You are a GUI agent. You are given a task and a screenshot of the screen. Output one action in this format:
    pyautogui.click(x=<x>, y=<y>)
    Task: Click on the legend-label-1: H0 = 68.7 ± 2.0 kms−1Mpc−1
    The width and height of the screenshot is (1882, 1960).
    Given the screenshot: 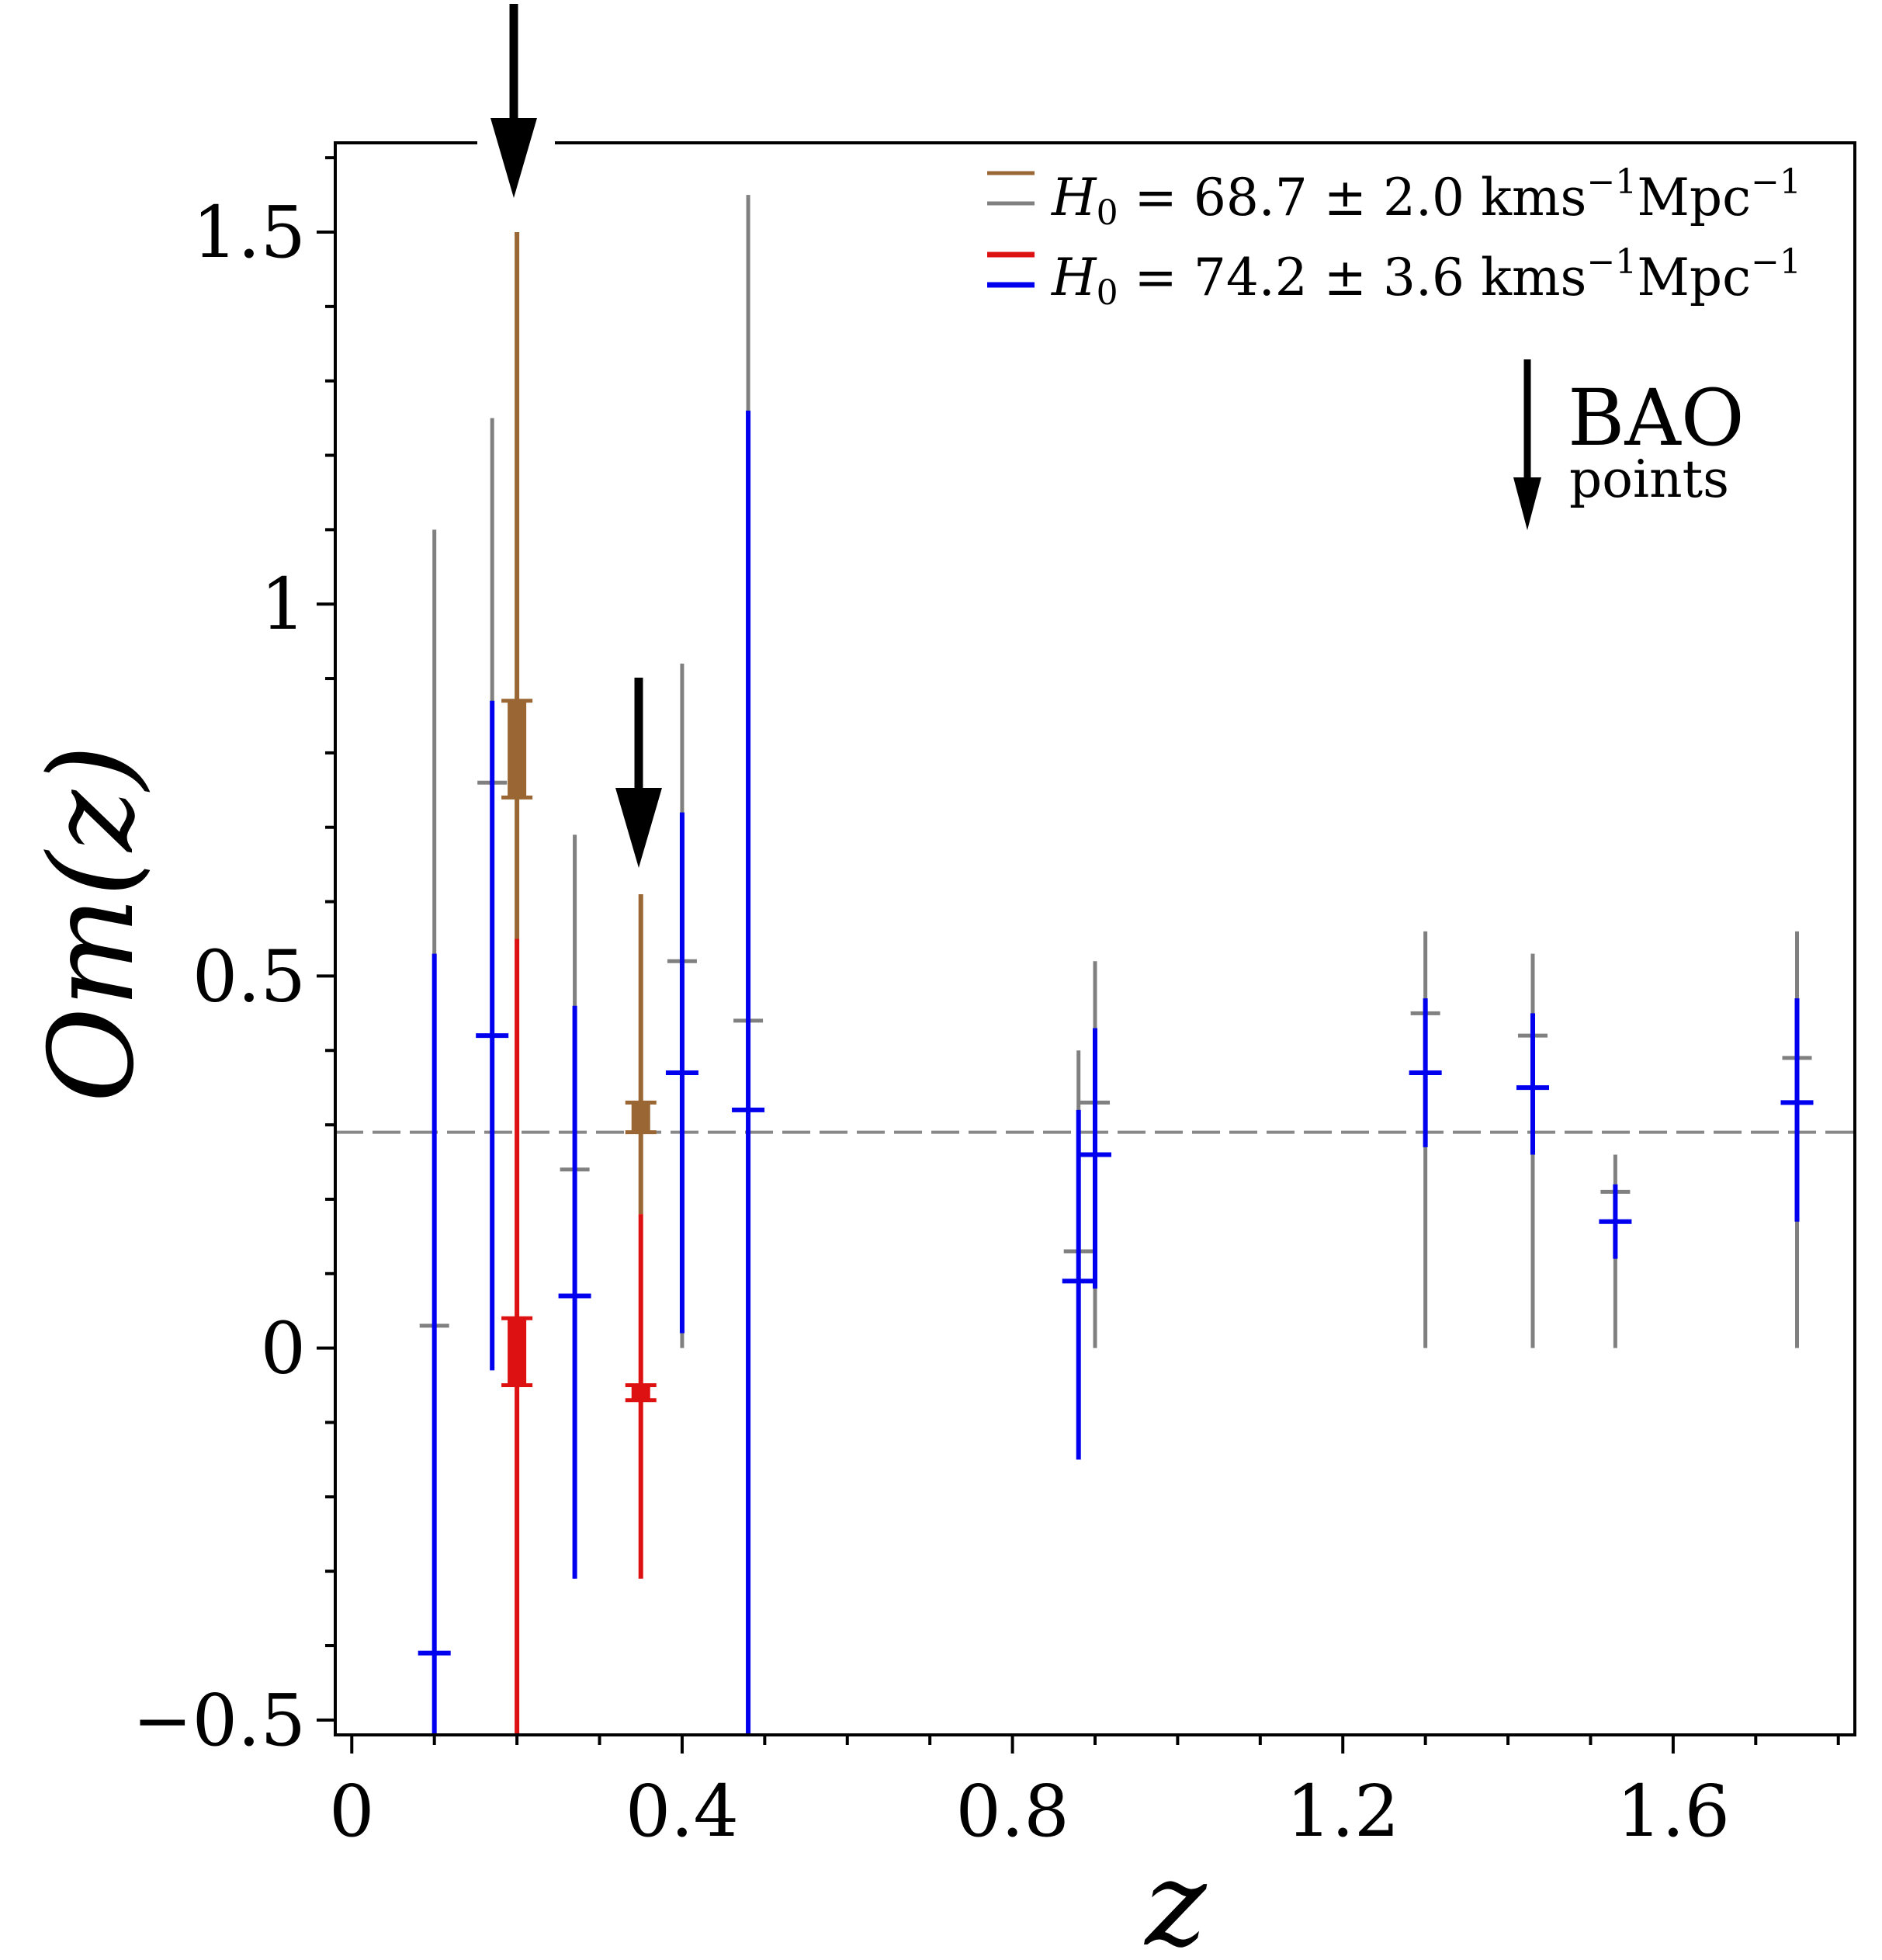 What is the action you would take?
    pyautogui.click(x=1426, y=197)
    